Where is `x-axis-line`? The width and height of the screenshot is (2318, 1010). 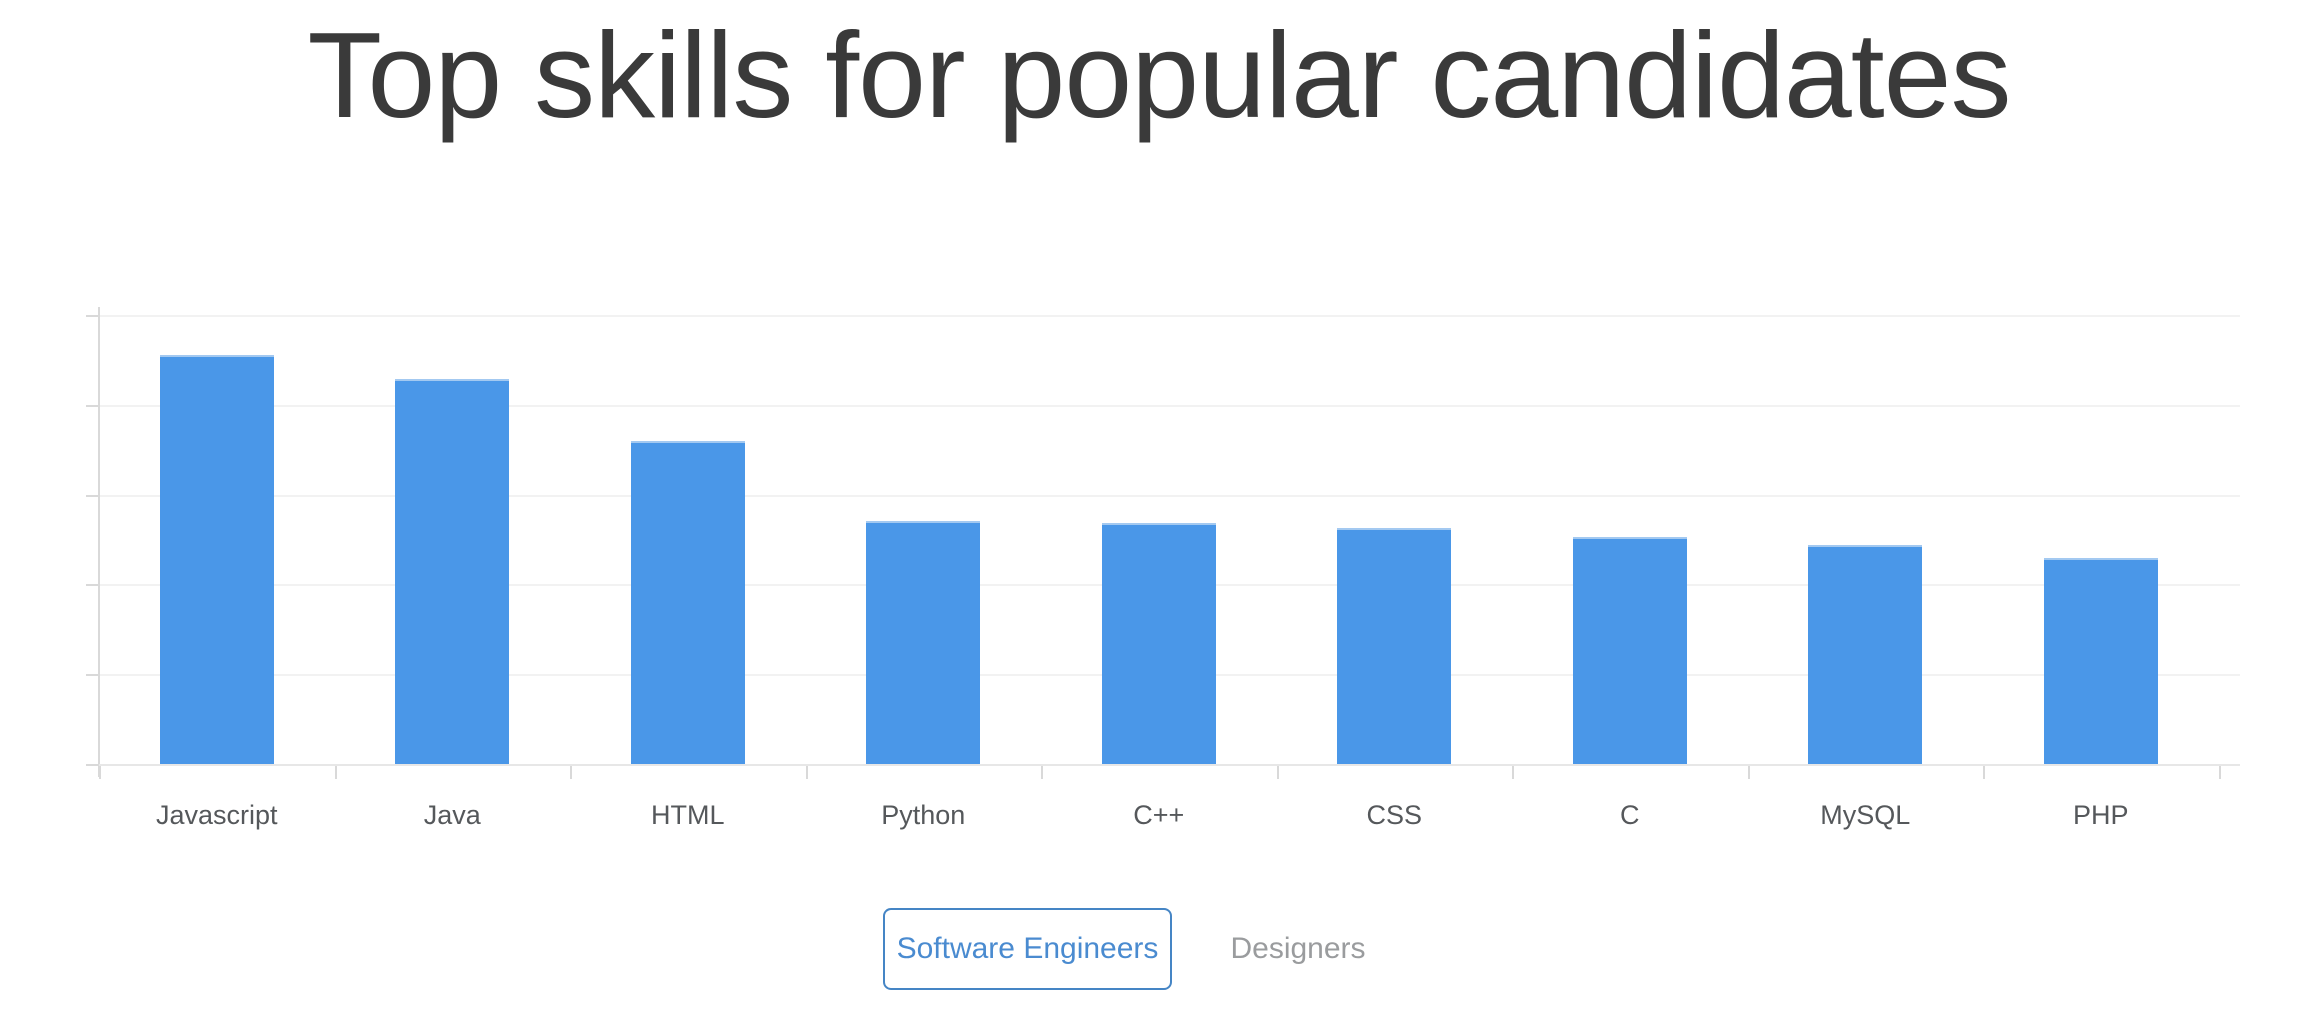 x-axis-line is located at coordinates (1169, 765).